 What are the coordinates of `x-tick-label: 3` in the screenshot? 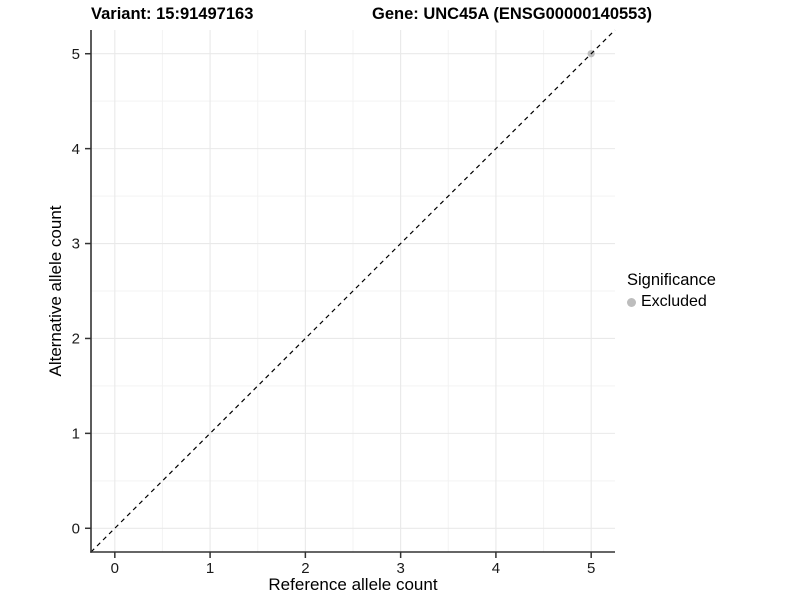 It's located at (400, 568).